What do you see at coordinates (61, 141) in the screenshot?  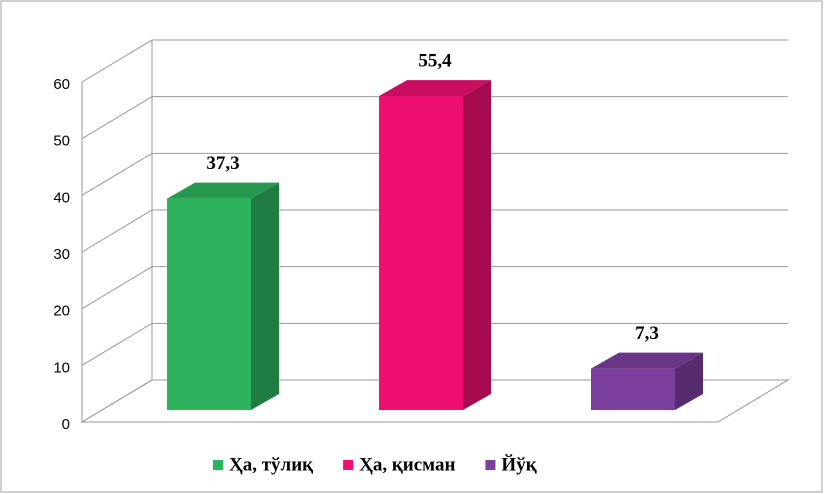 I see `y-tick-label: 50` at bounding box center [61, 141].